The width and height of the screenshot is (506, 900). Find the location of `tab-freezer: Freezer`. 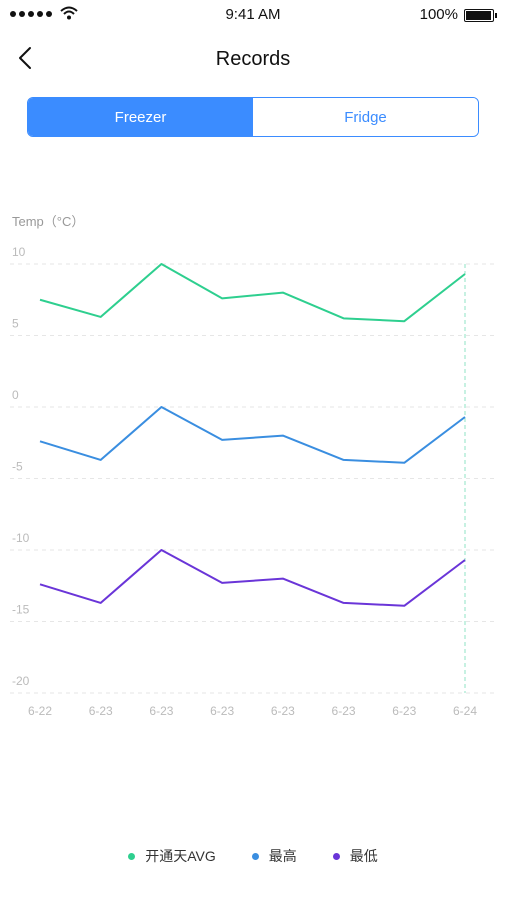

tab-freezer: Freezer is located at coordinates (140, 117).